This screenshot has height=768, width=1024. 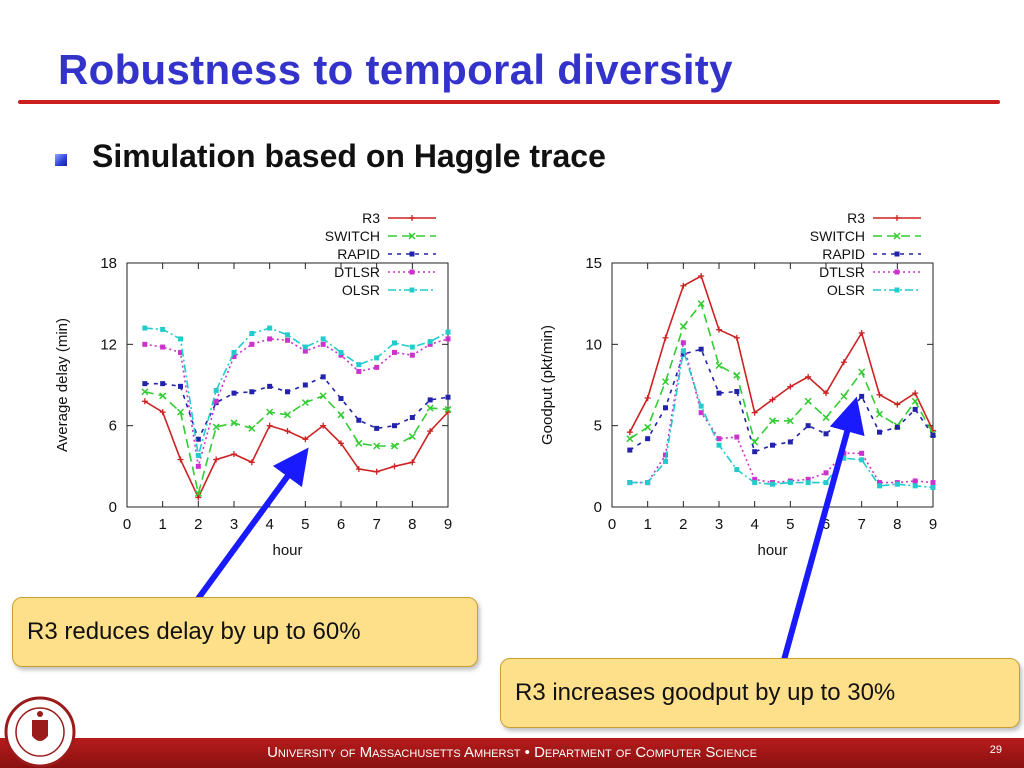 What do you see at coordinates (512, 753) in the screenshot?
I see `footer-bar` at bounding box center [512, 753].